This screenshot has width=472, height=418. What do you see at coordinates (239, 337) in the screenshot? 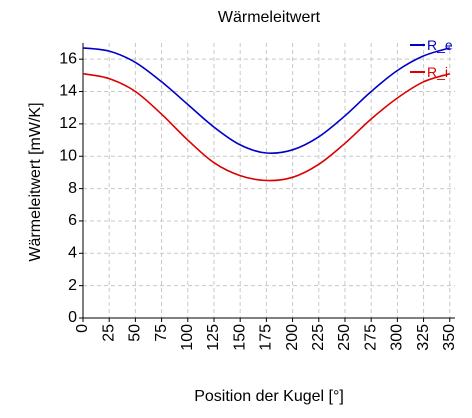
I see `x-tick-label: 150` at bounding box center [239, 337].